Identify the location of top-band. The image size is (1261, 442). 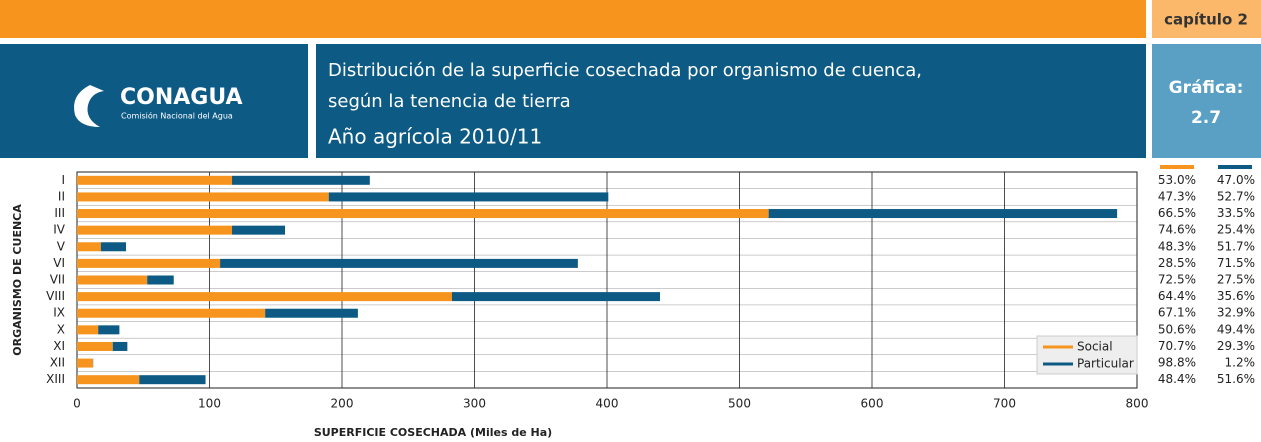
(573, 19).